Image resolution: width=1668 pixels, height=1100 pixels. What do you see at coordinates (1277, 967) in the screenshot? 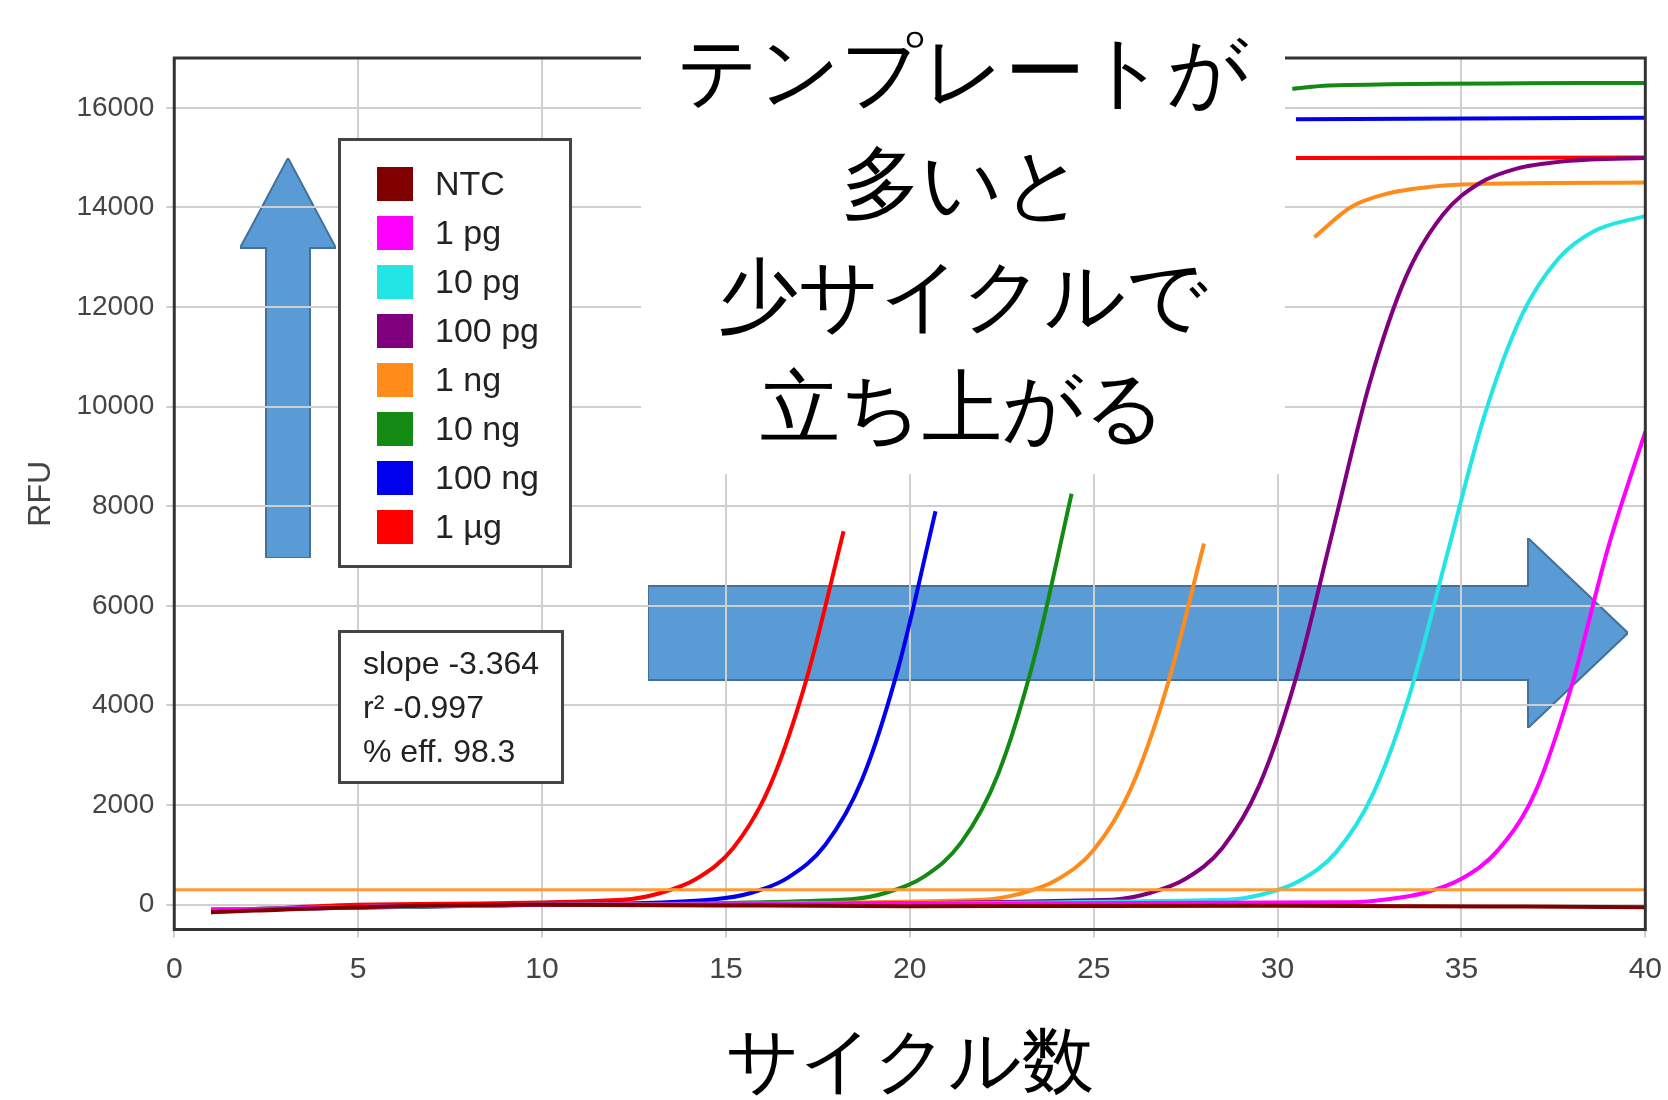
I see `x-tick-label: 30` at bounding box center [1277, 967].